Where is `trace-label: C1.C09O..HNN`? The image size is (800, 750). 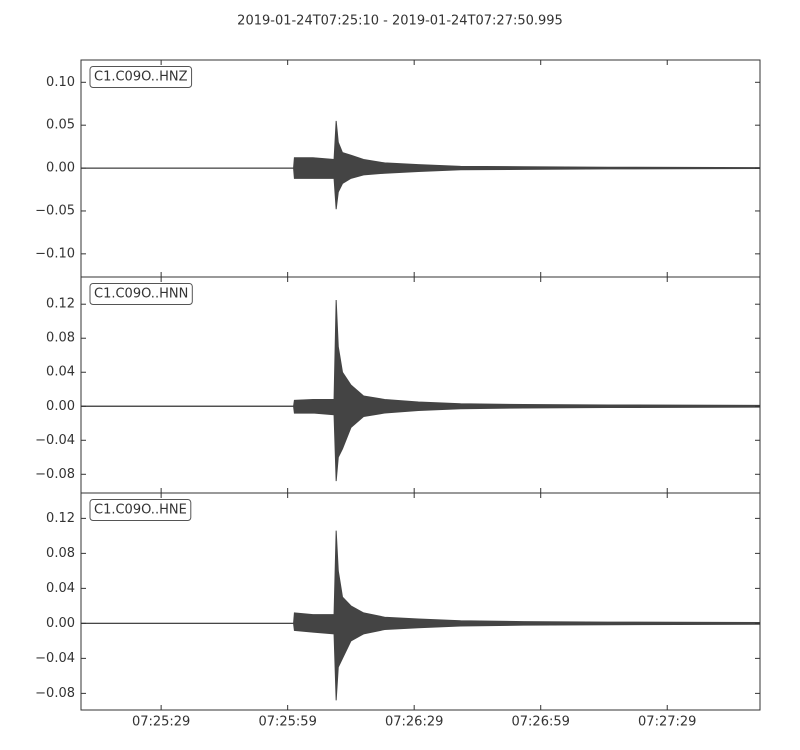 trace-label: C1.C09O..HNN is located at coordinates (141, 294).